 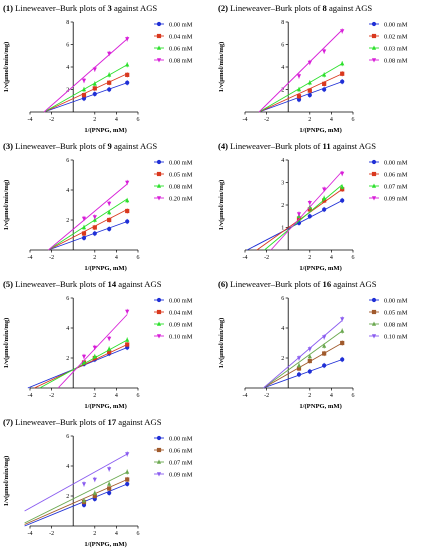 What do you see at coordinates (181, 336) in the screenshot?
I see `legend-label: 0.10 mM` at bounding box center [181, 336].